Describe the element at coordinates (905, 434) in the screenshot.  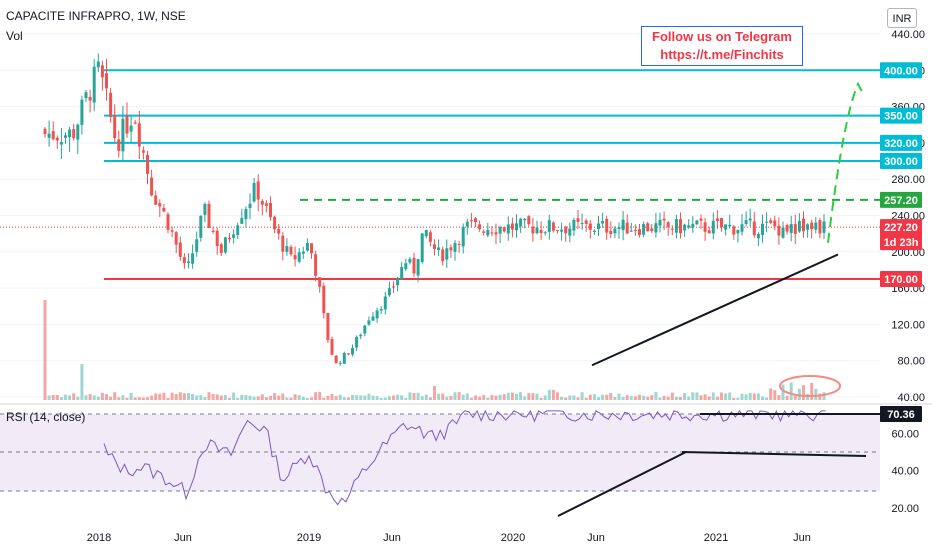
I see `rsi-axis-tick: 60.00` at that location.